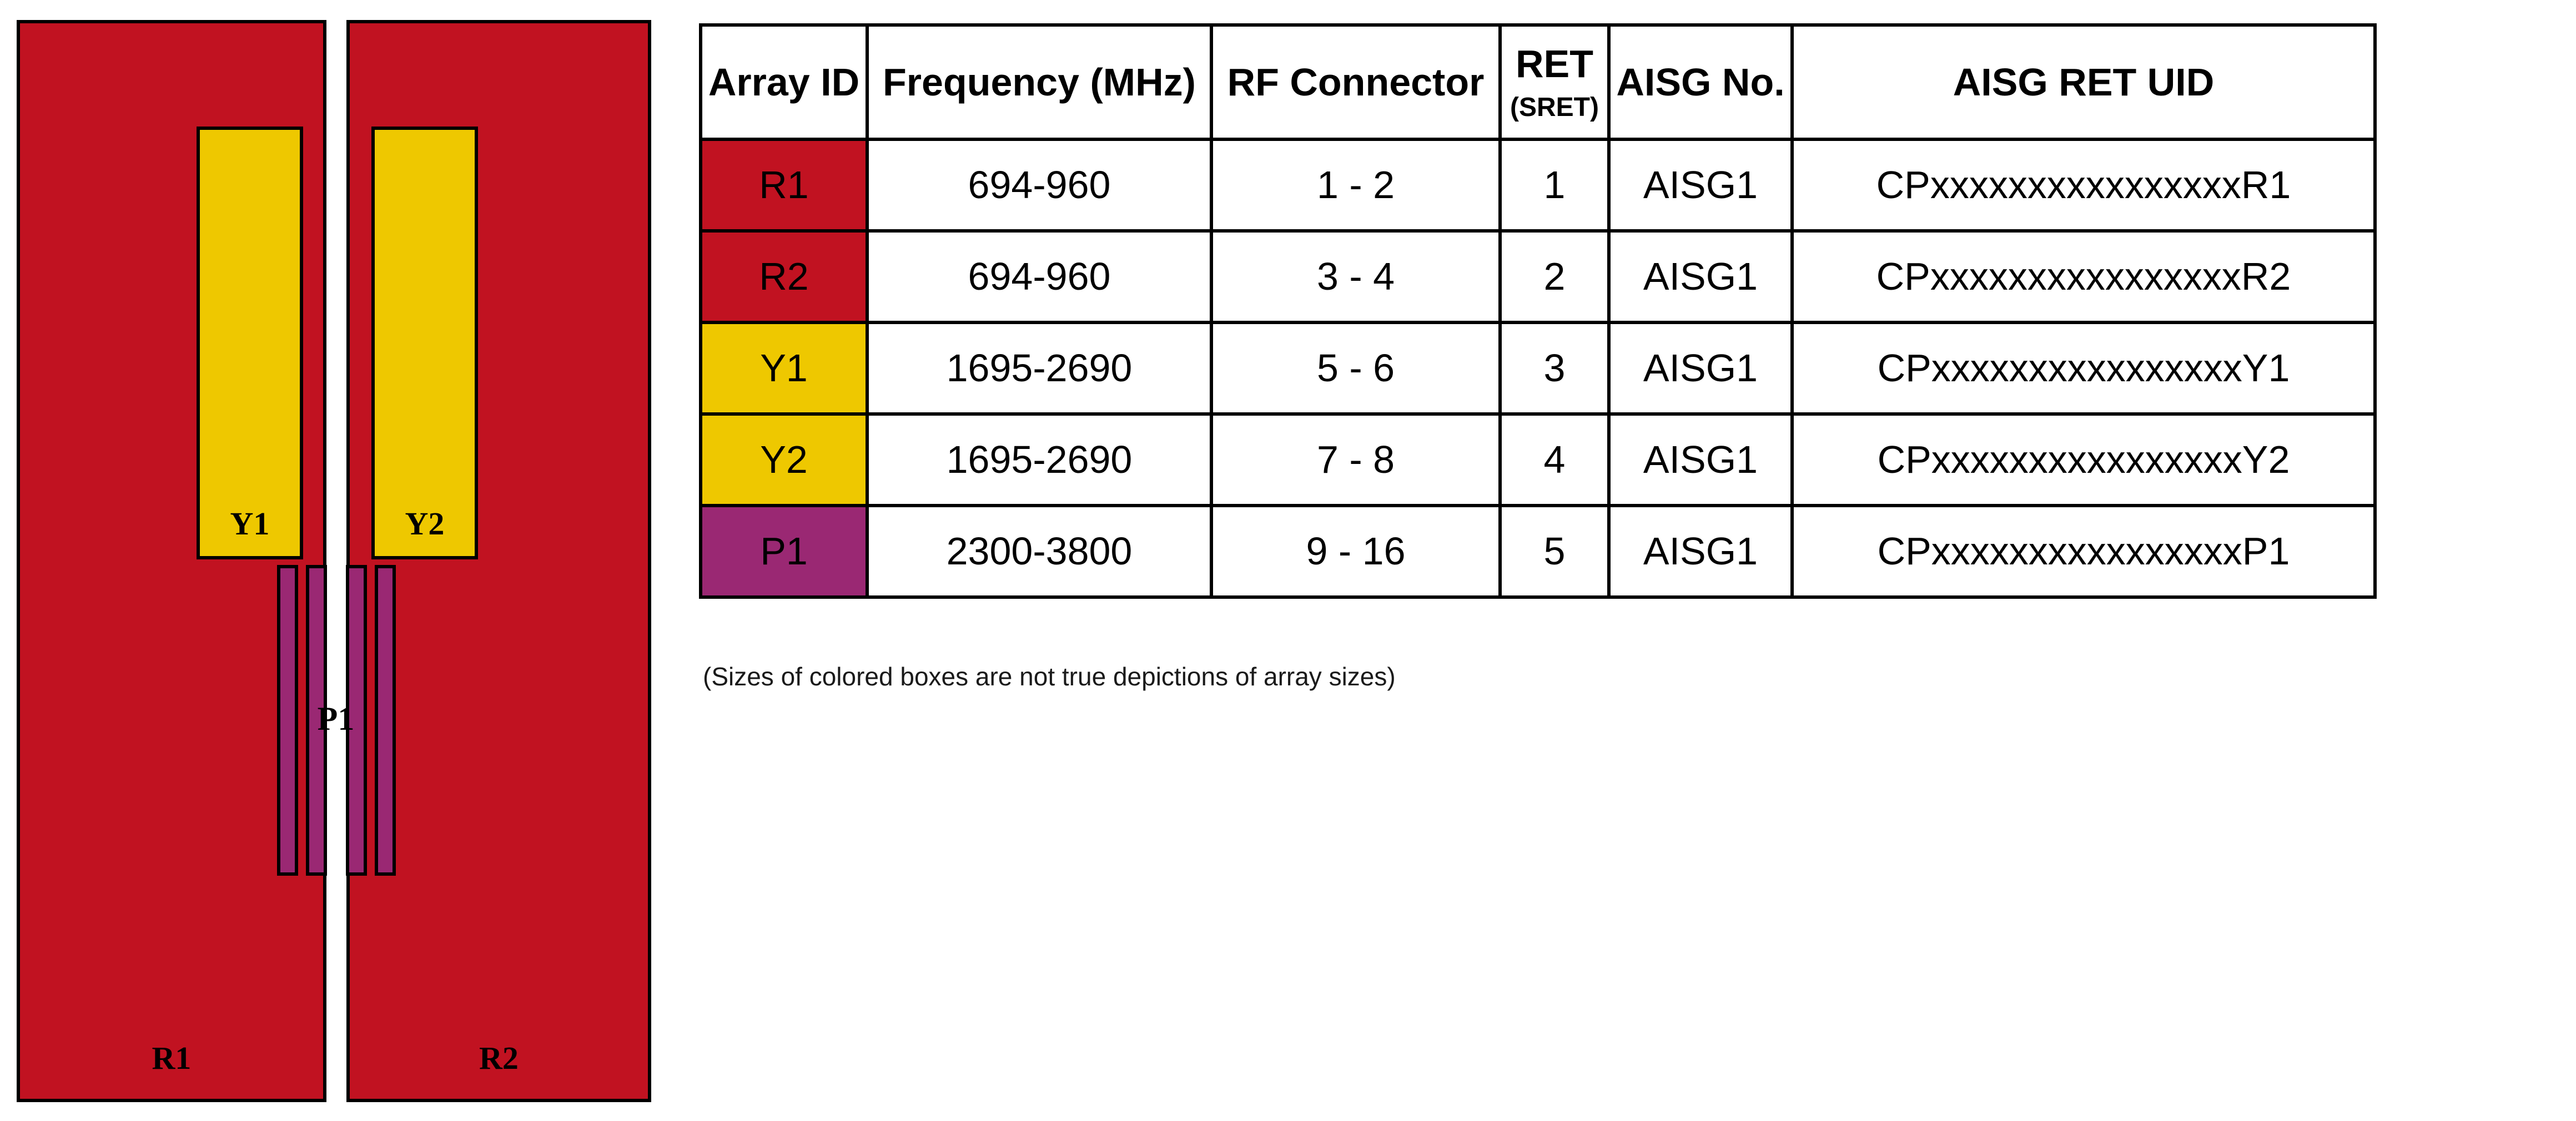  What do you see at coordinates (1039, 552) in the screenshot?
I see `cell-frequency: 2300-3800` at bounding box center [1039, 552].